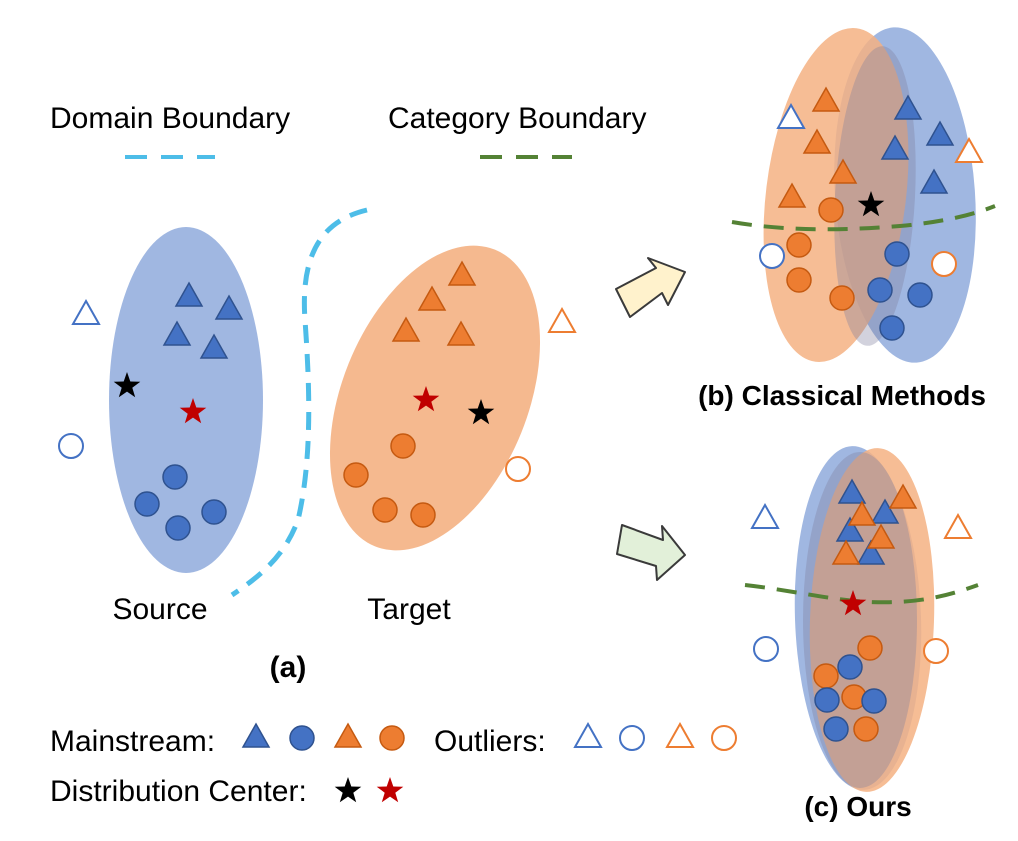 This screenshot has width=1018, height=841. What do you see at coordinates (159, 609) in the screenshot?
I see `source-label: Source` at bounding box center [159, 609].